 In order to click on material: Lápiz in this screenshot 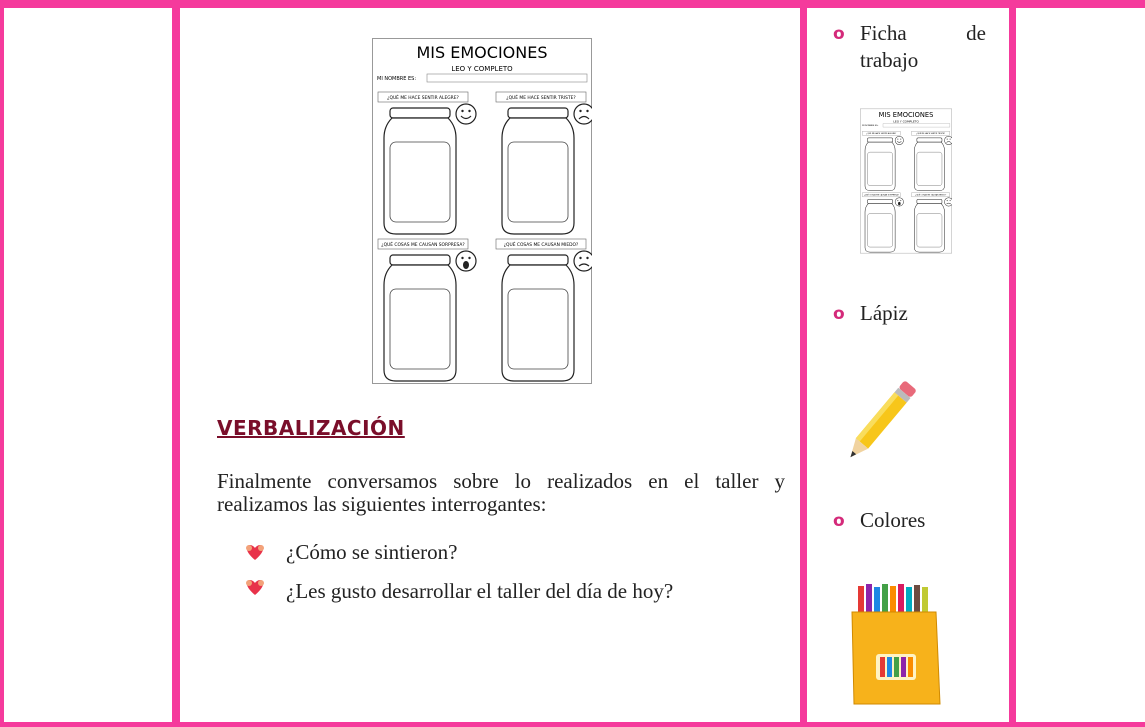, I will do `click(884, 313)`.